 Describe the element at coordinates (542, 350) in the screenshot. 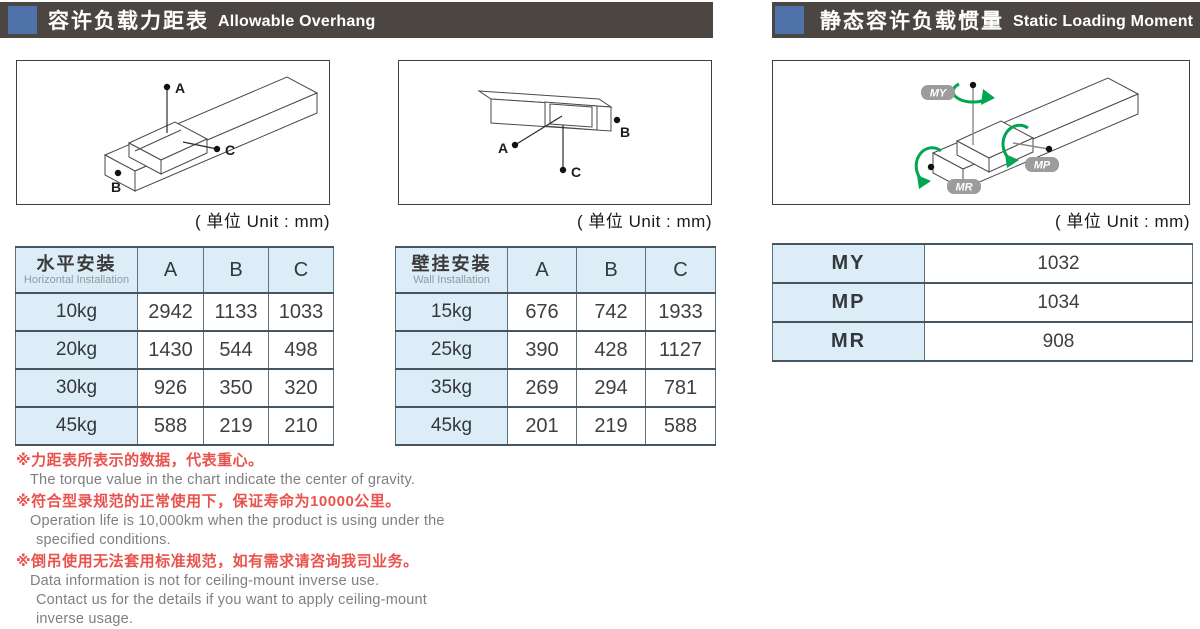

I see `value-cell: 390` at that location.